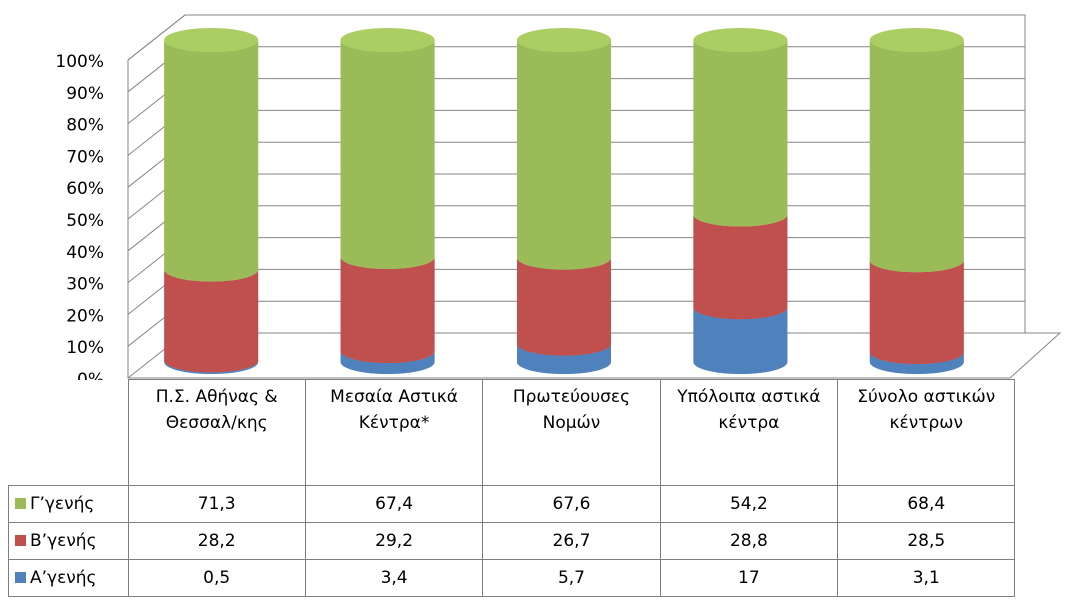 The image size is (1066, 602). Describe the element at coordinates (62, 504) in the screenshot. I see `legend-label: Γ’γενής` at that location.